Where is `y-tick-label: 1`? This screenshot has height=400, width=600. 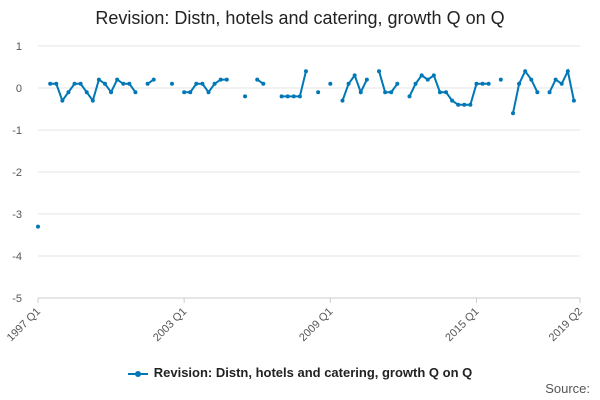
y-tick-label: 1 is located at coordinates (19, 47).